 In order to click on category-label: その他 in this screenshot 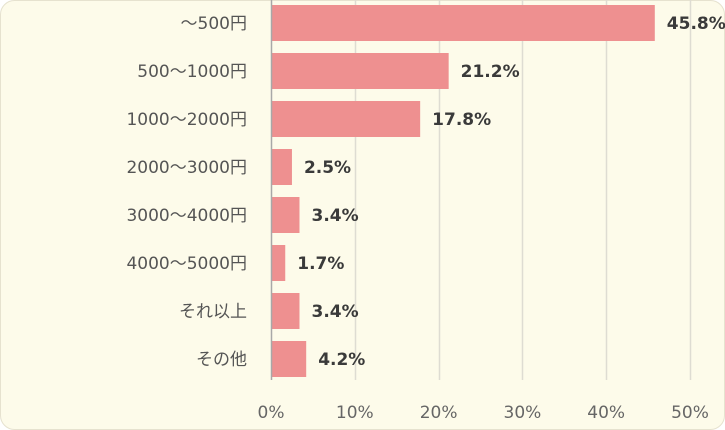, I will do `click(221, 360)`.